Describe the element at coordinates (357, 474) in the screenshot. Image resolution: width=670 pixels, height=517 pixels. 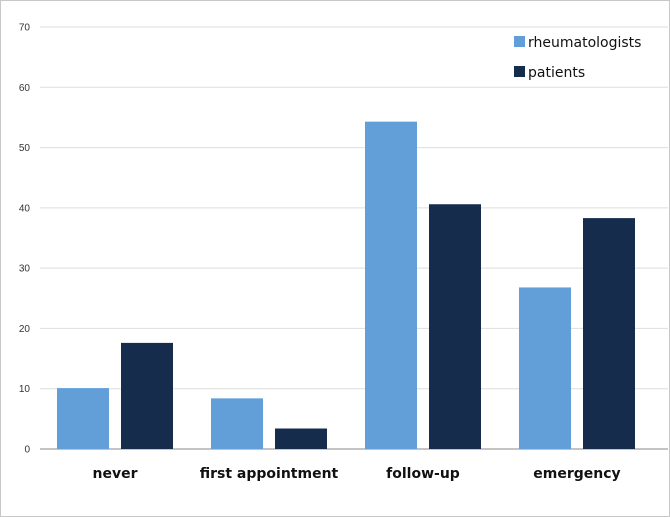
I see `x-axis-categories: never first appointment follow-up emergency` at that location.